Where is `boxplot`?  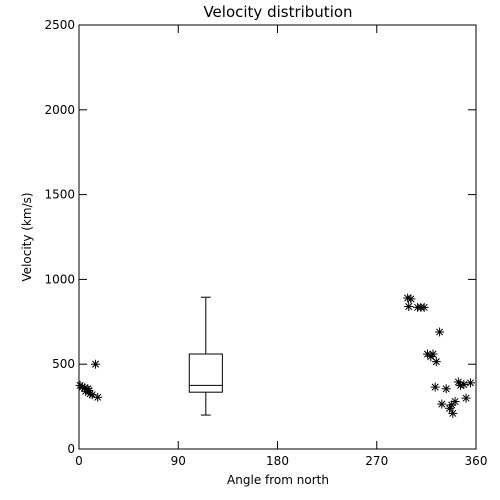
boxplot is located at coordinates (205, 356).